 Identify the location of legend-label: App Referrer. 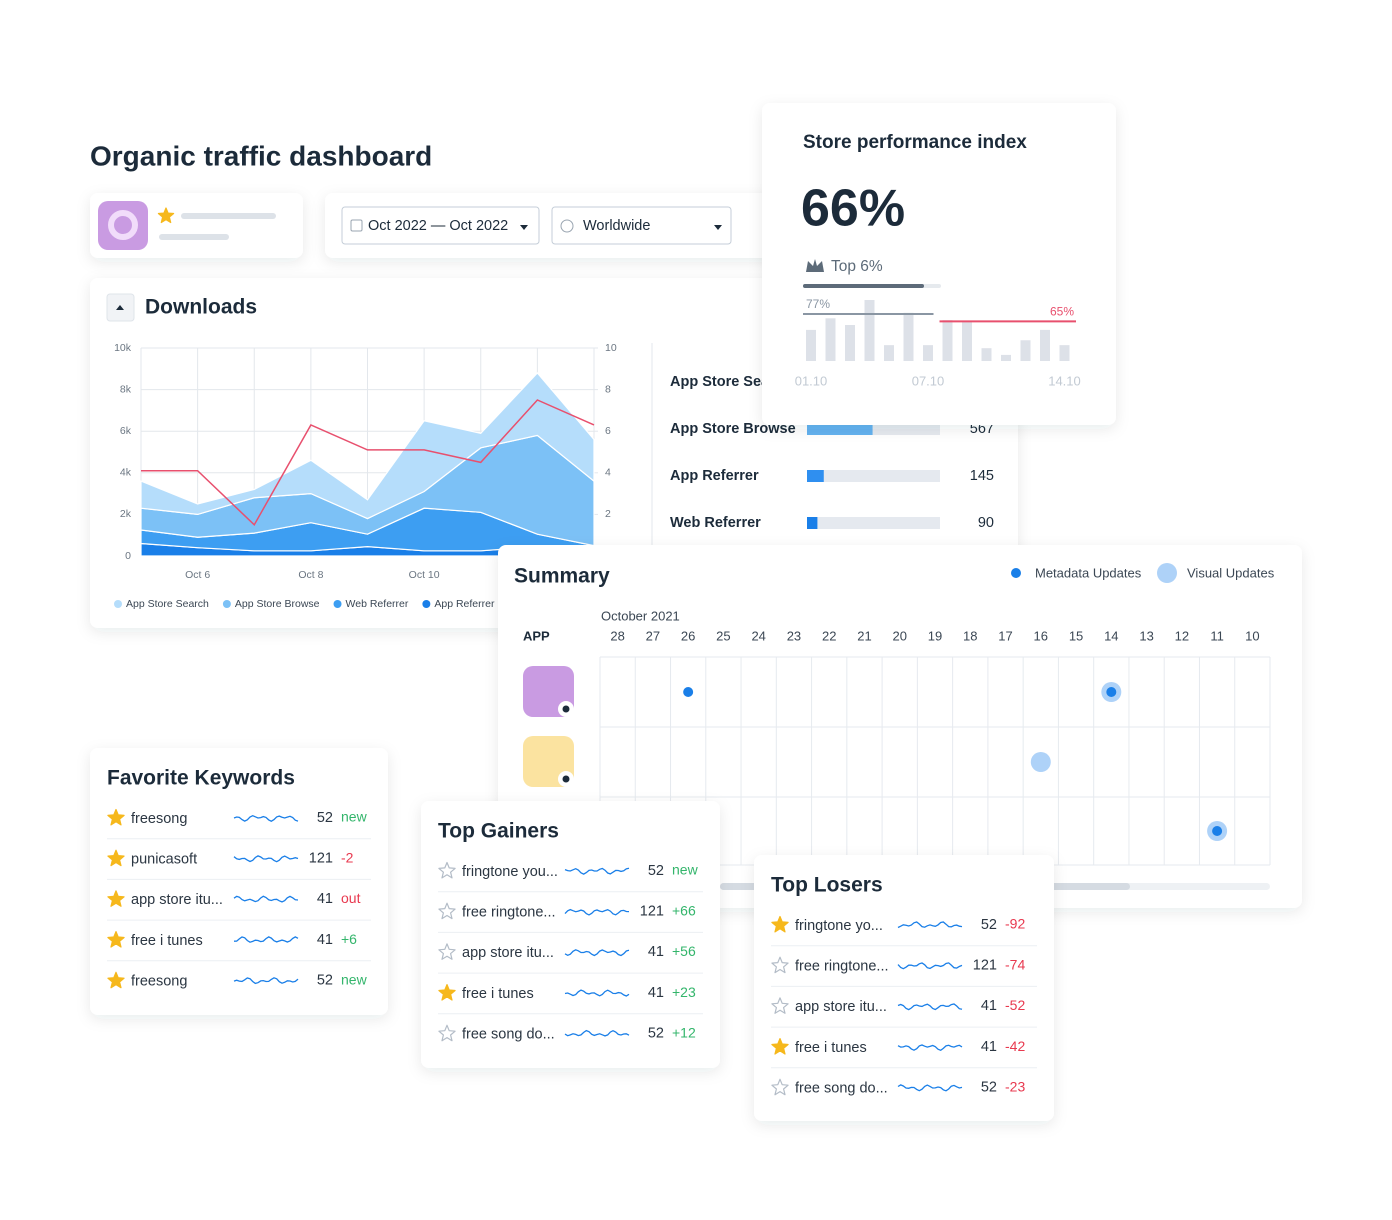
(464, 604).